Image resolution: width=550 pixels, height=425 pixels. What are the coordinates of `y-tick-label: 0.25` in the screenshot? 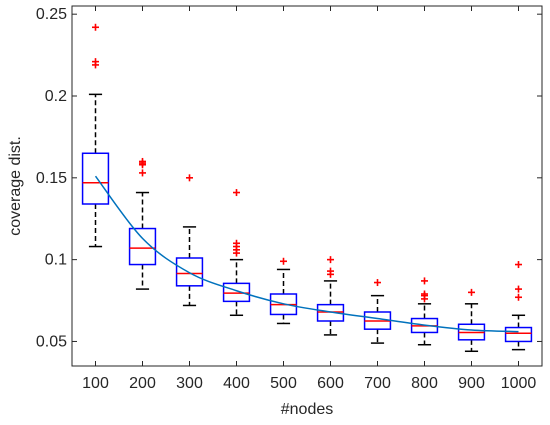 It's located at (51, 14).